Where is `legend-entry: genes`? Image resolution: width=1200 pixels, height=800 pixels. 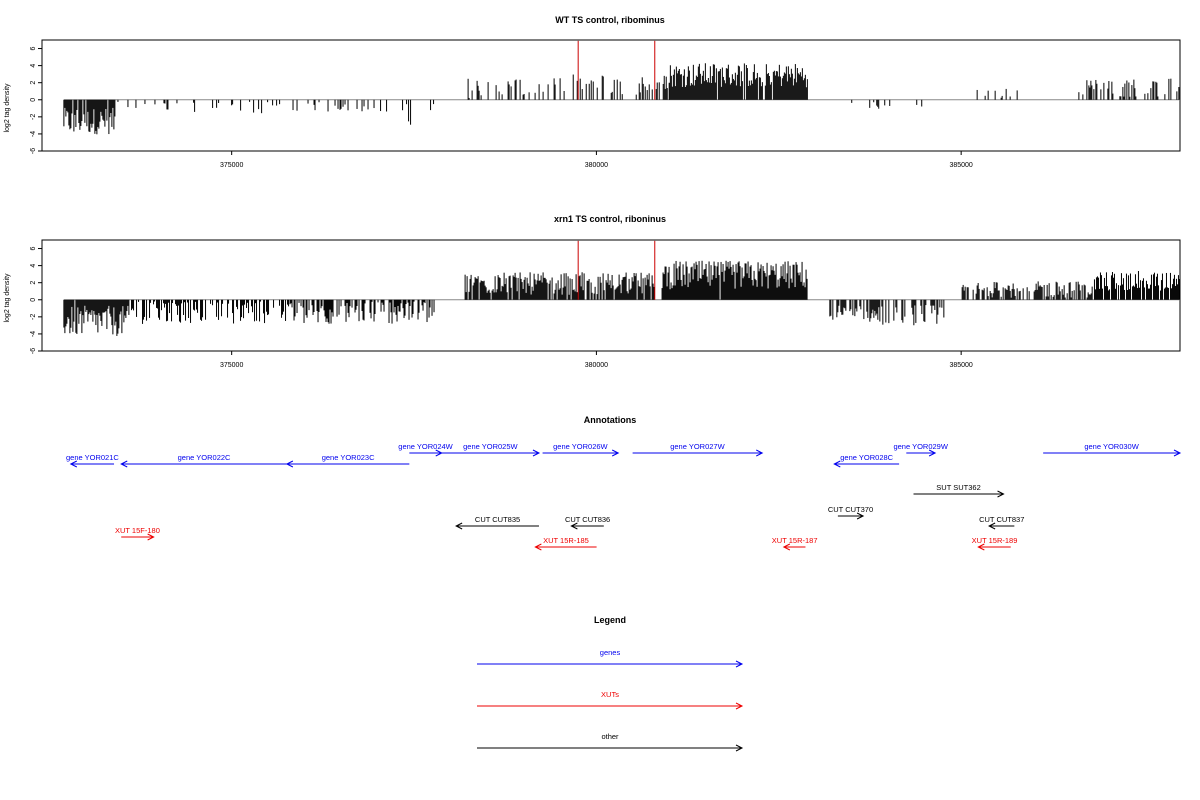 legend-entry: genes is located at coordinates (610, 658).